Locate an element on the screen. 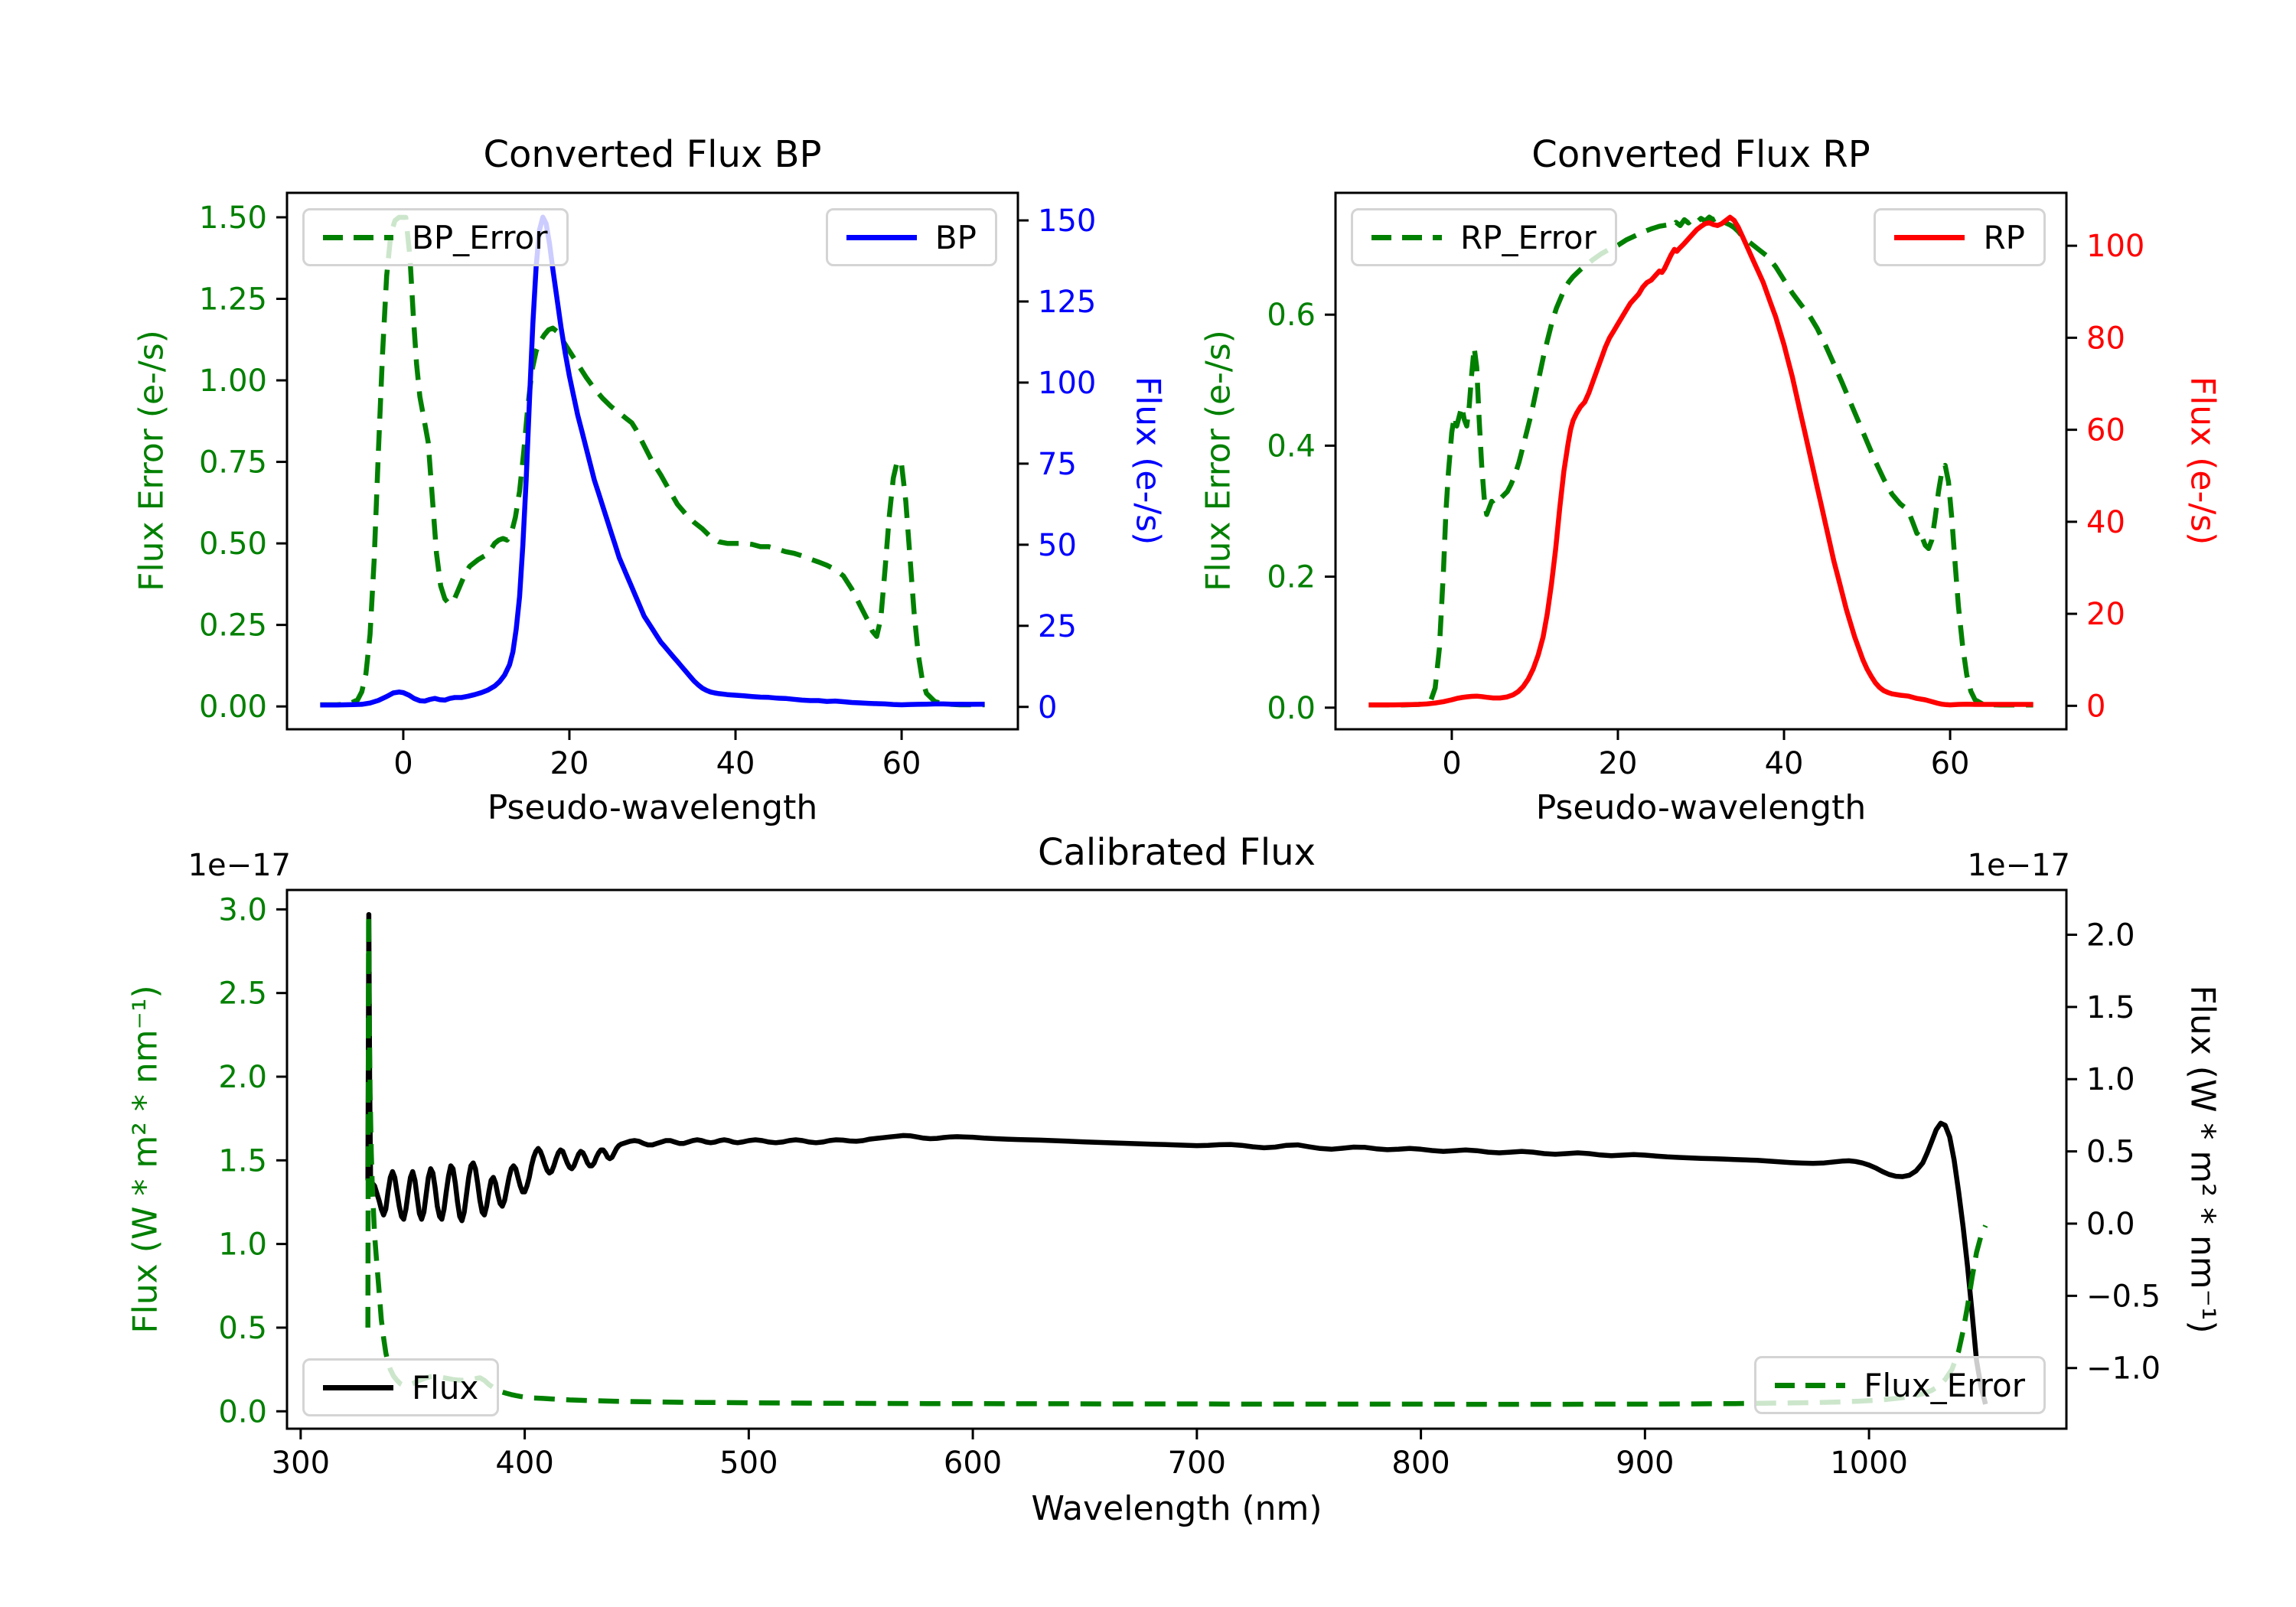  yright-tick-label: −0.5 is located at coordinates (2123, 1296).